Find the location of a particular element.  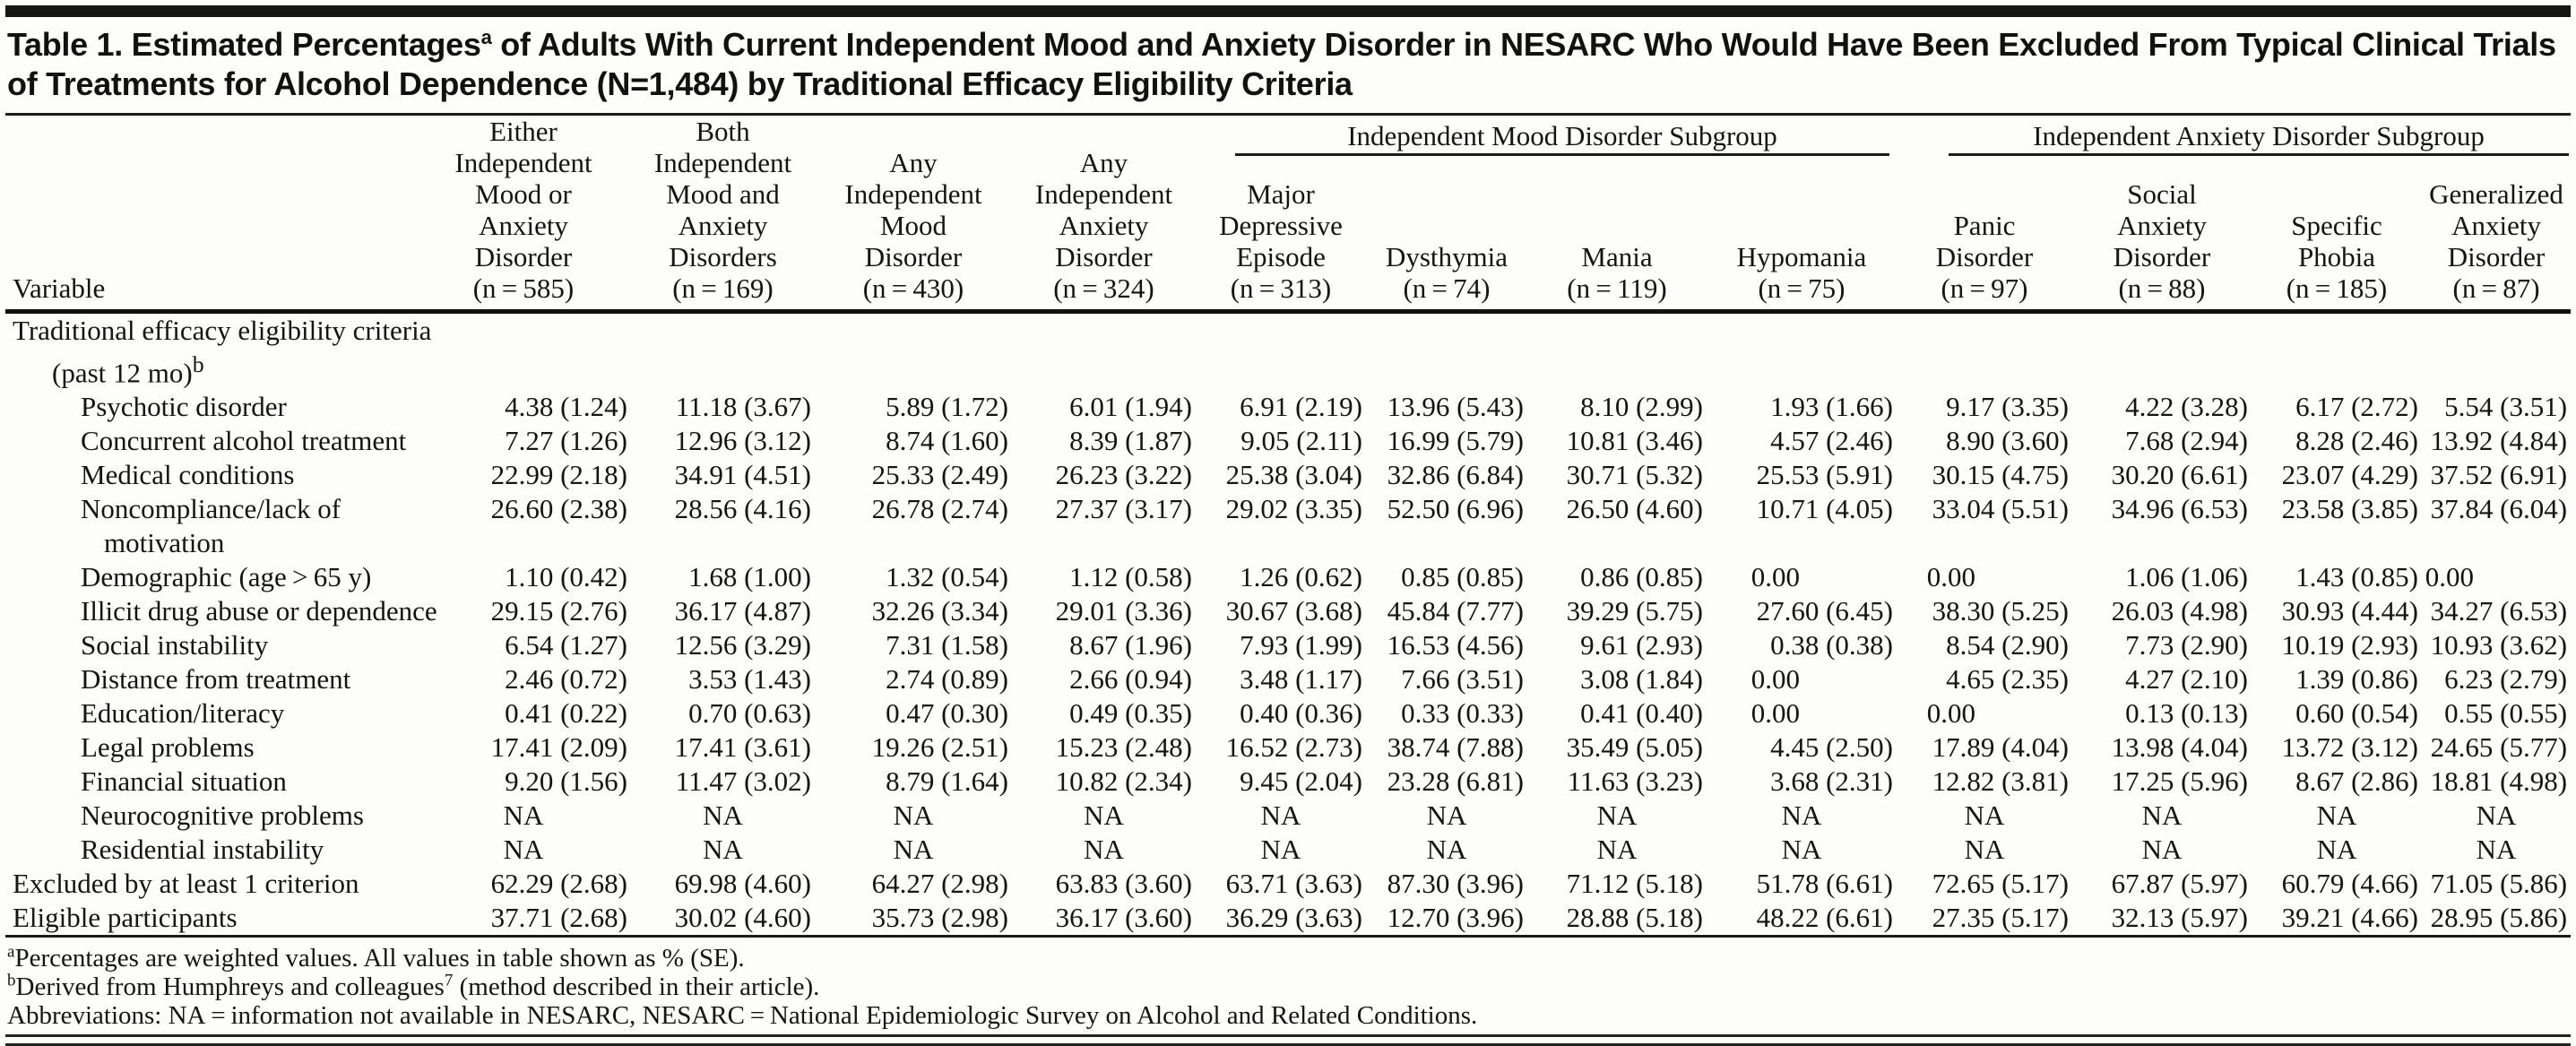

row-label: Financial situation is located at coordinates (210, 782).